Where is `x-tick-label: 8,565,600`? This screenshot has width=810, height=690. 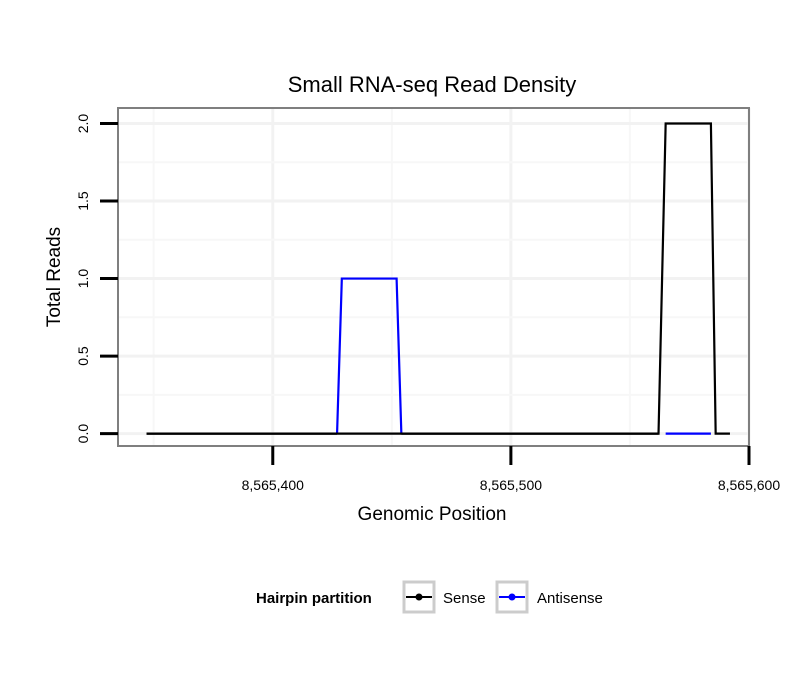
x-tick-label: 8,565,600 is located at coordinates (749, 485).